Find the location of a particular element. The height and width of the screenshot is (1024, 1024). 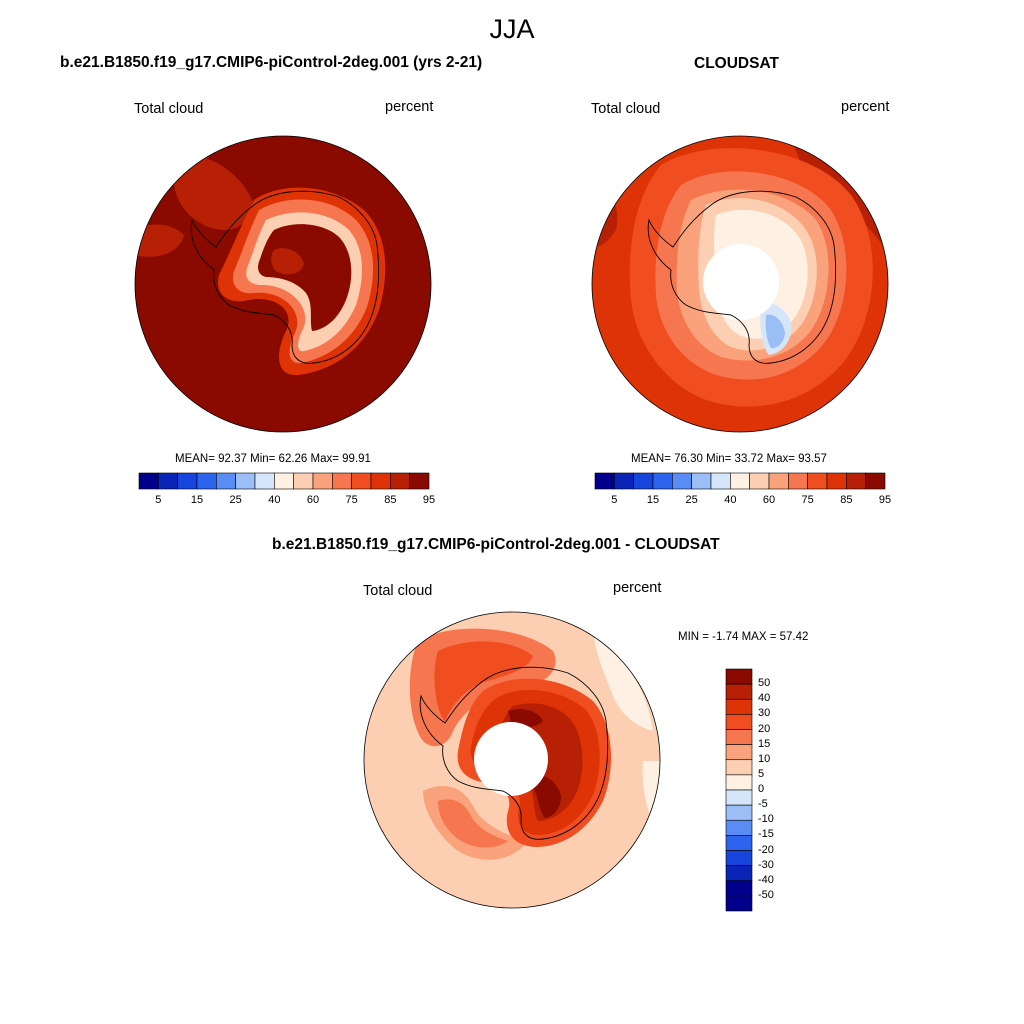

model-units-label: percent is located at coordinates (409, 107).